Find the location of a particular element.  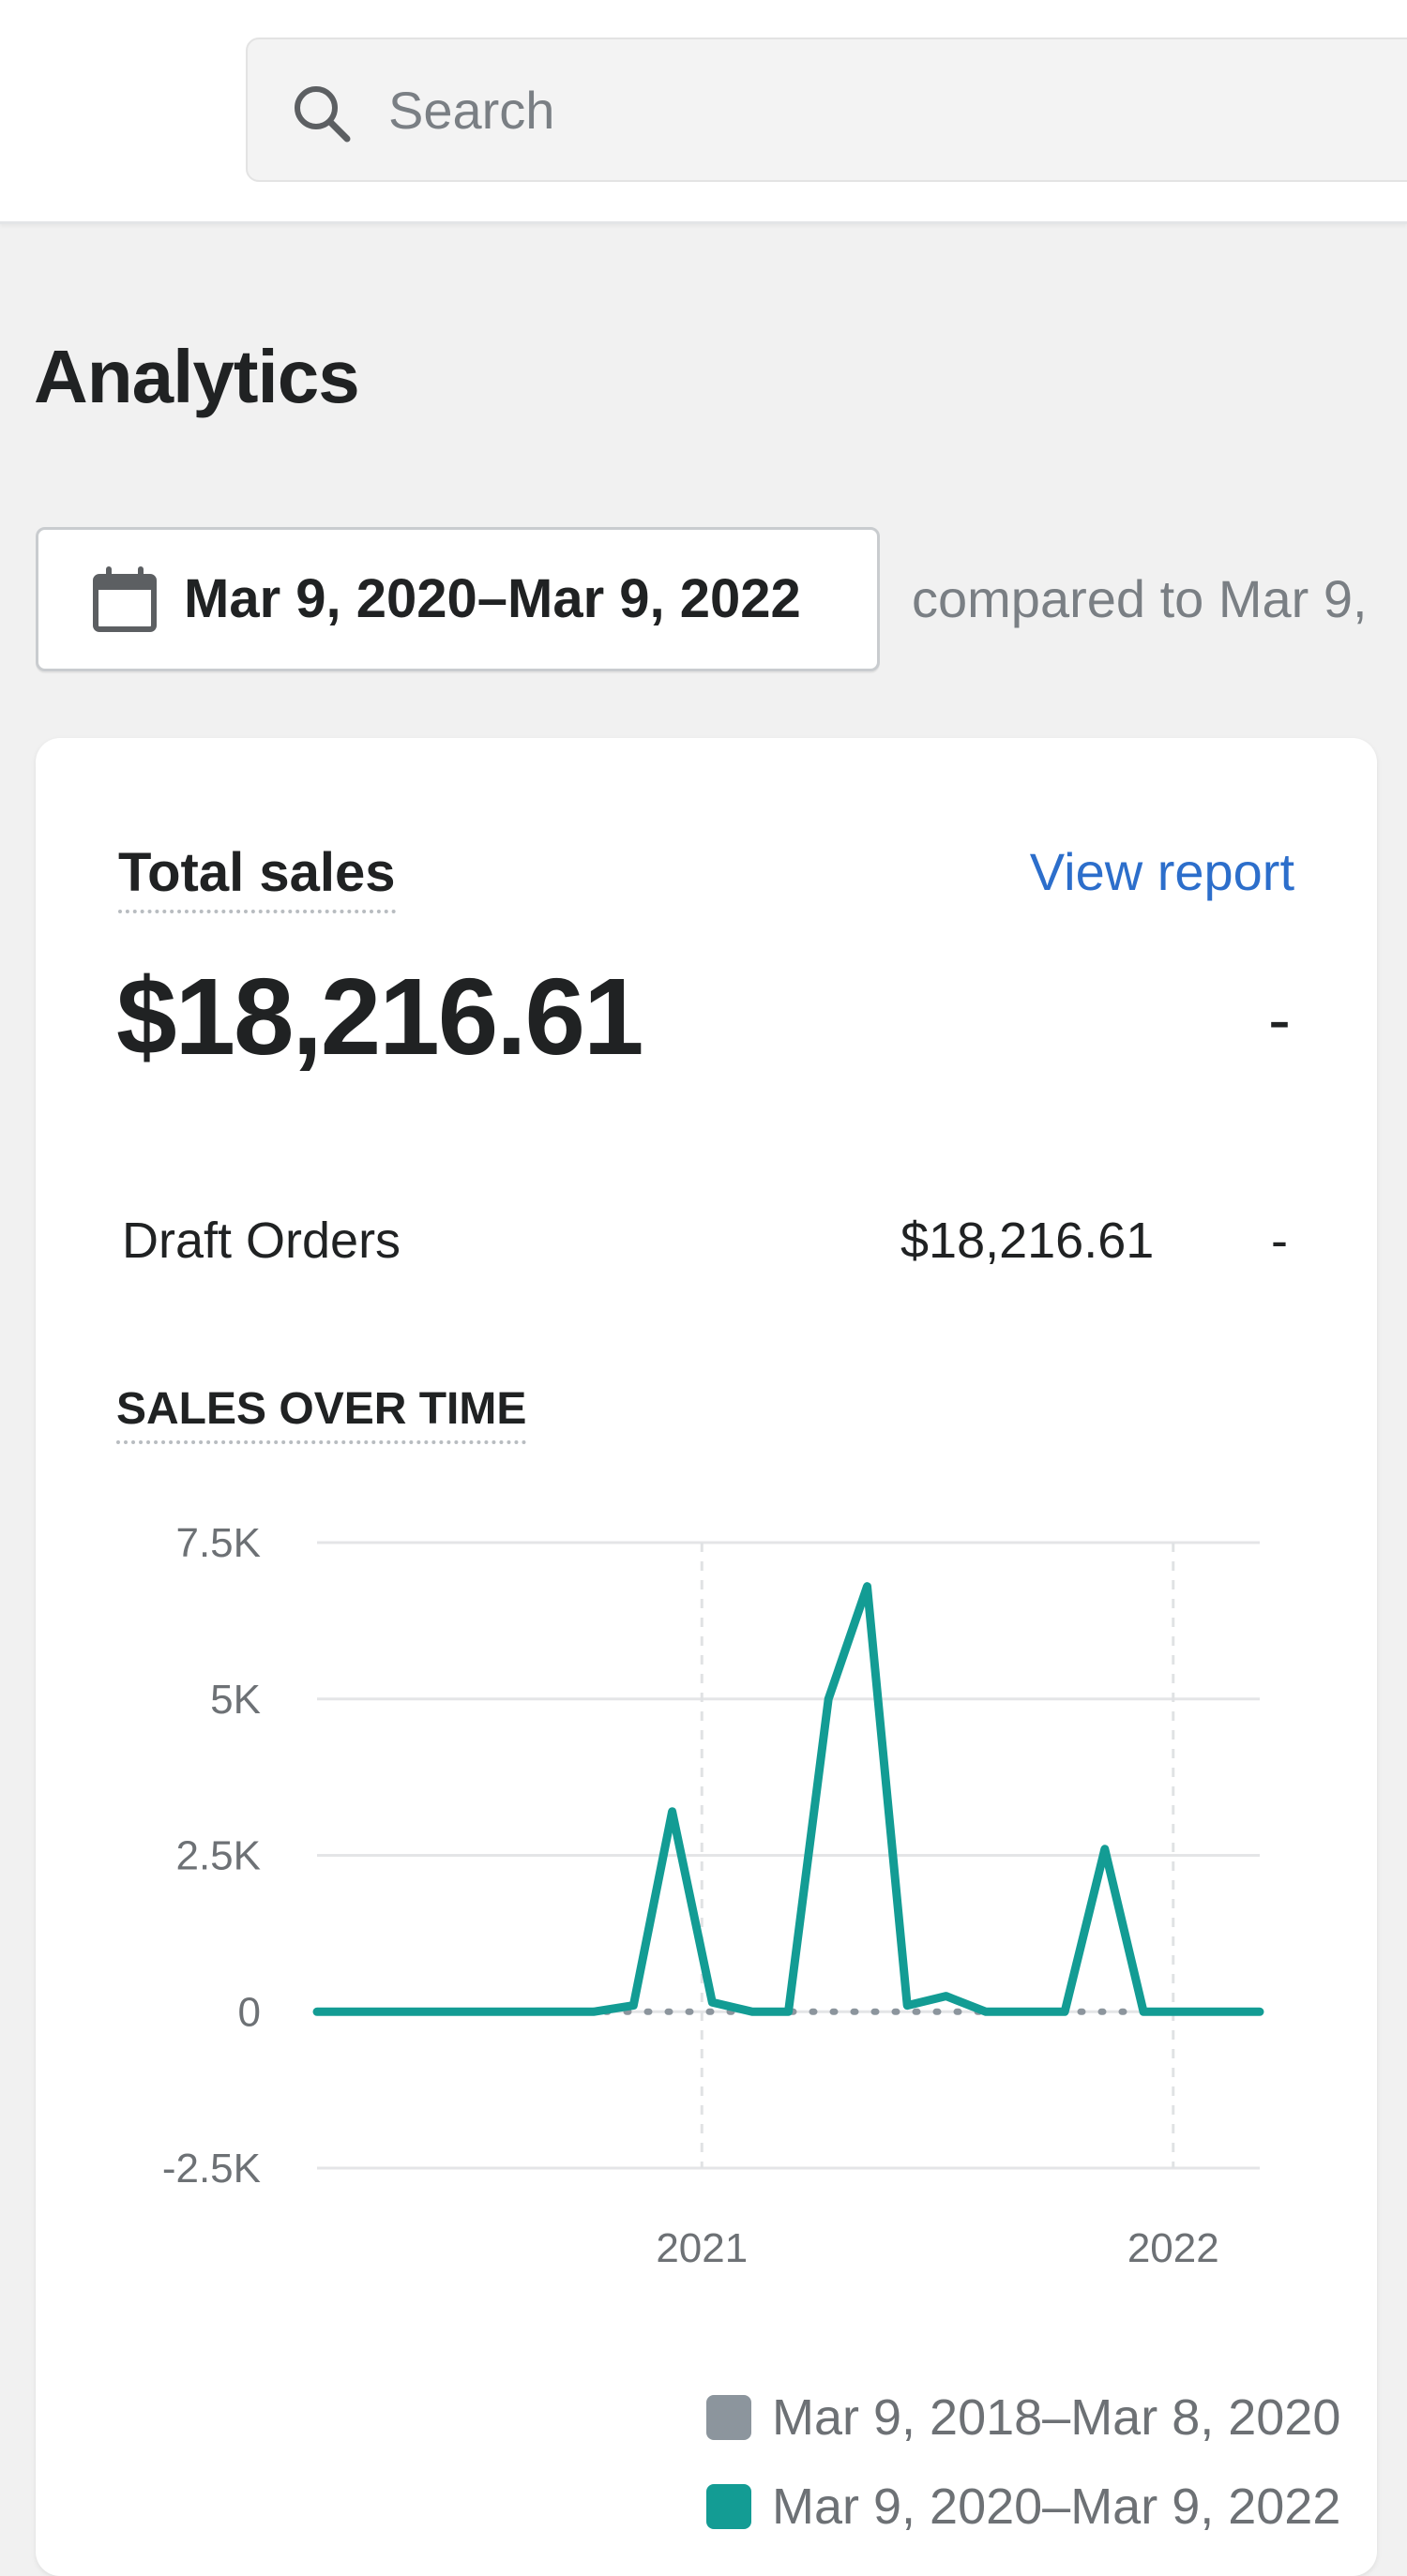

series-line-current is located at coordinates (788, 1799).